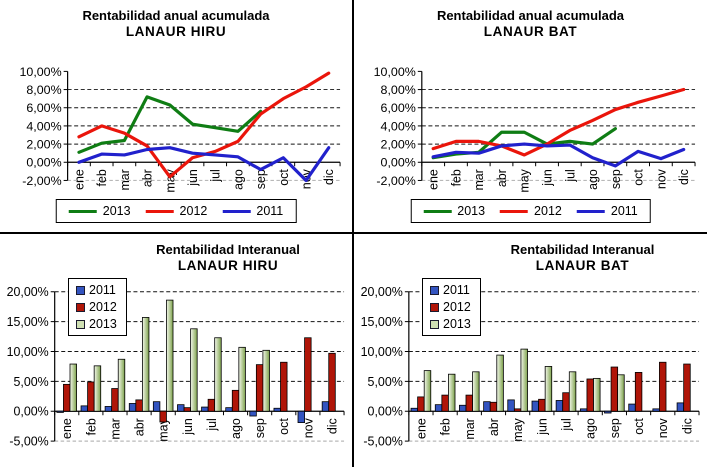 The height and width of the screenshot is (469, 709). What do you see at coordinates (228, 249) in the screenshot?
I see `chart-title-line1: Rentabilidad Interanual` at bounding box center [228, 249].